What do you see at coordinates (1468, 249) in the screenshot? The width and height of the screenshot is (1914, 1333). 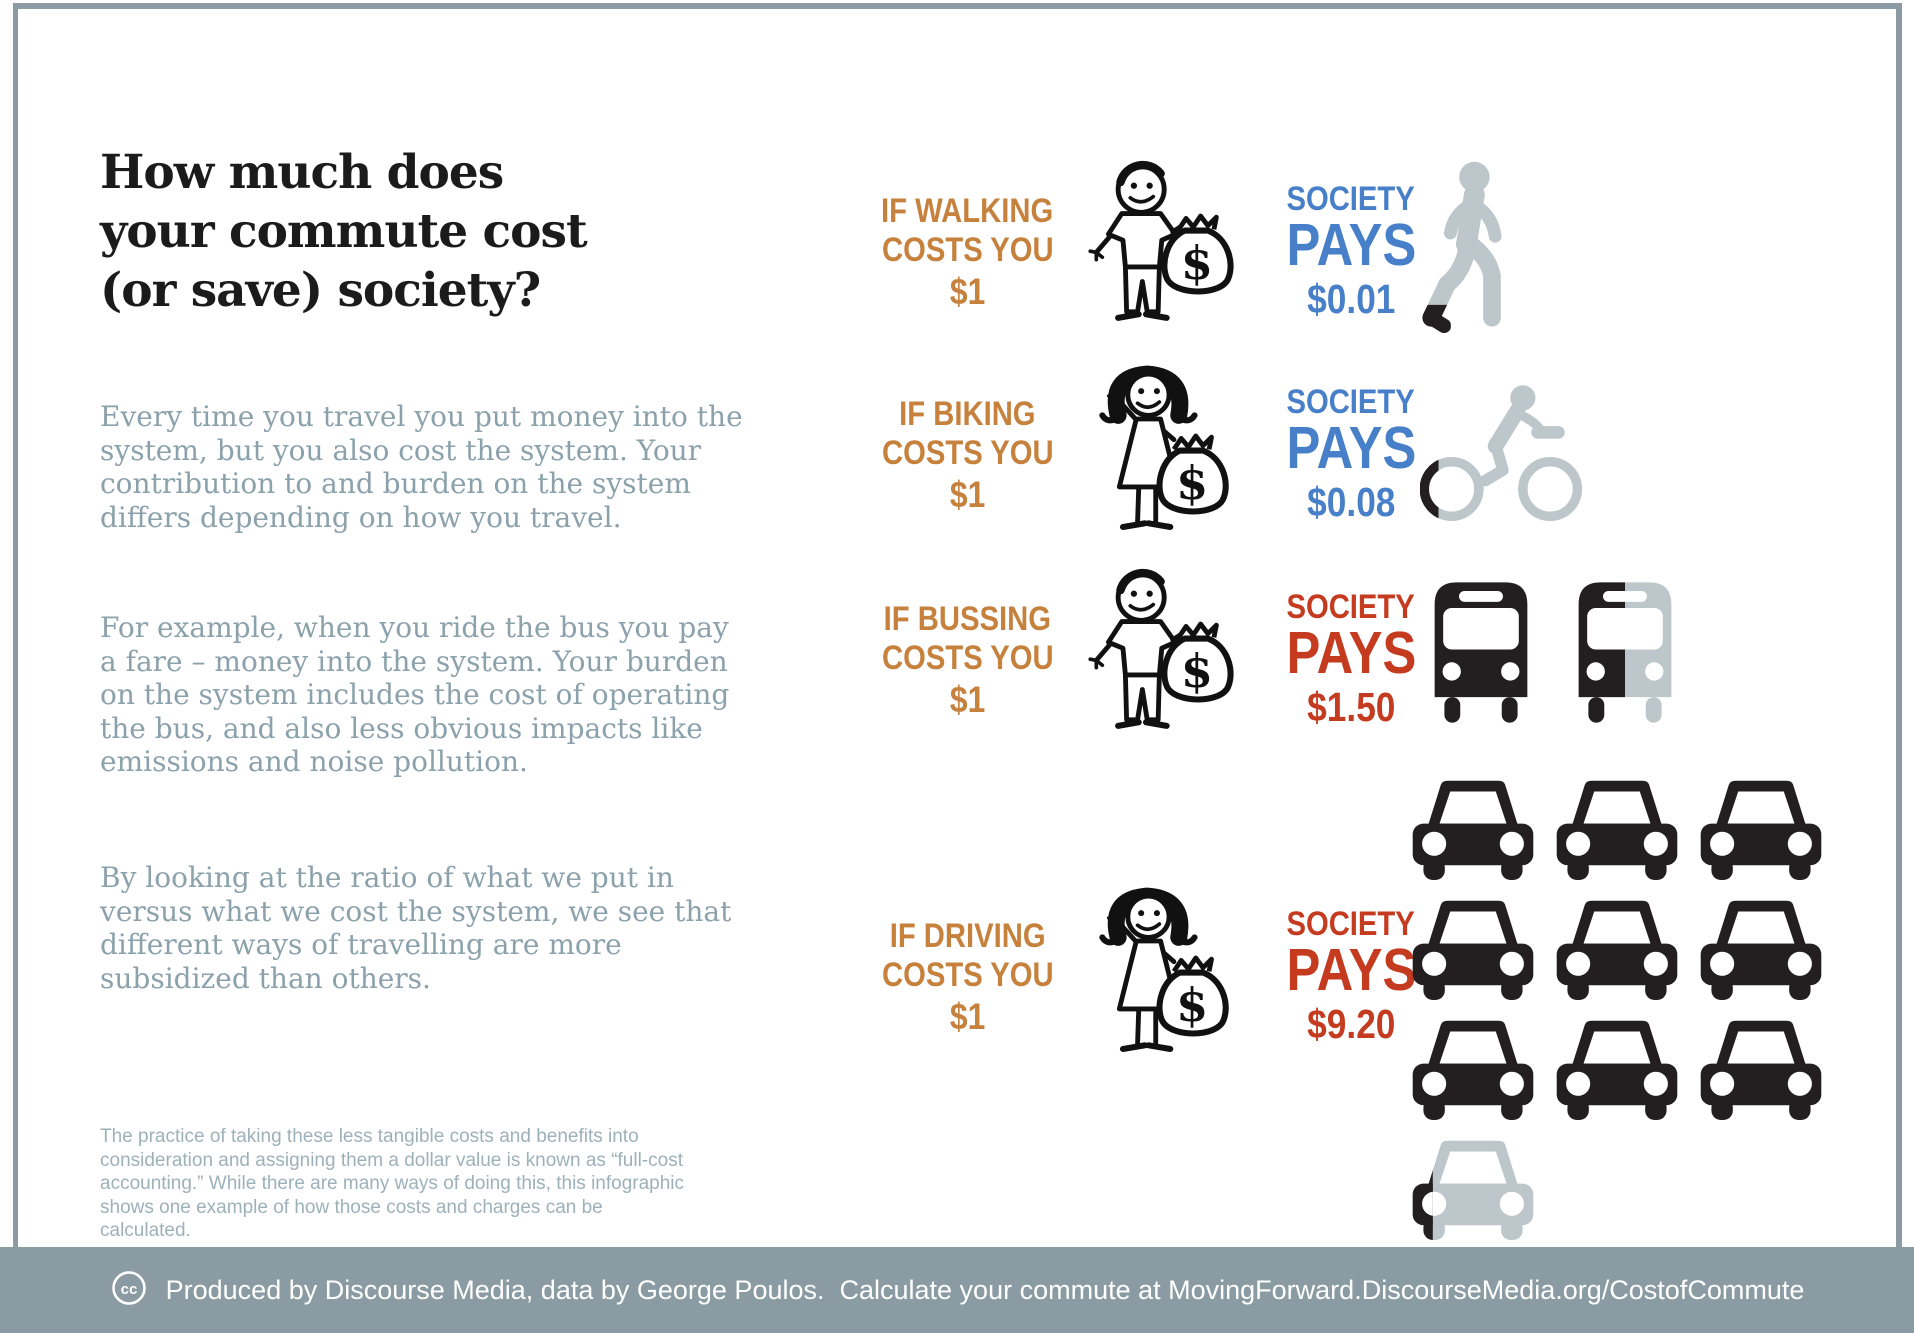 I see `walking-person-icon` at bounding box center [1468, 249].